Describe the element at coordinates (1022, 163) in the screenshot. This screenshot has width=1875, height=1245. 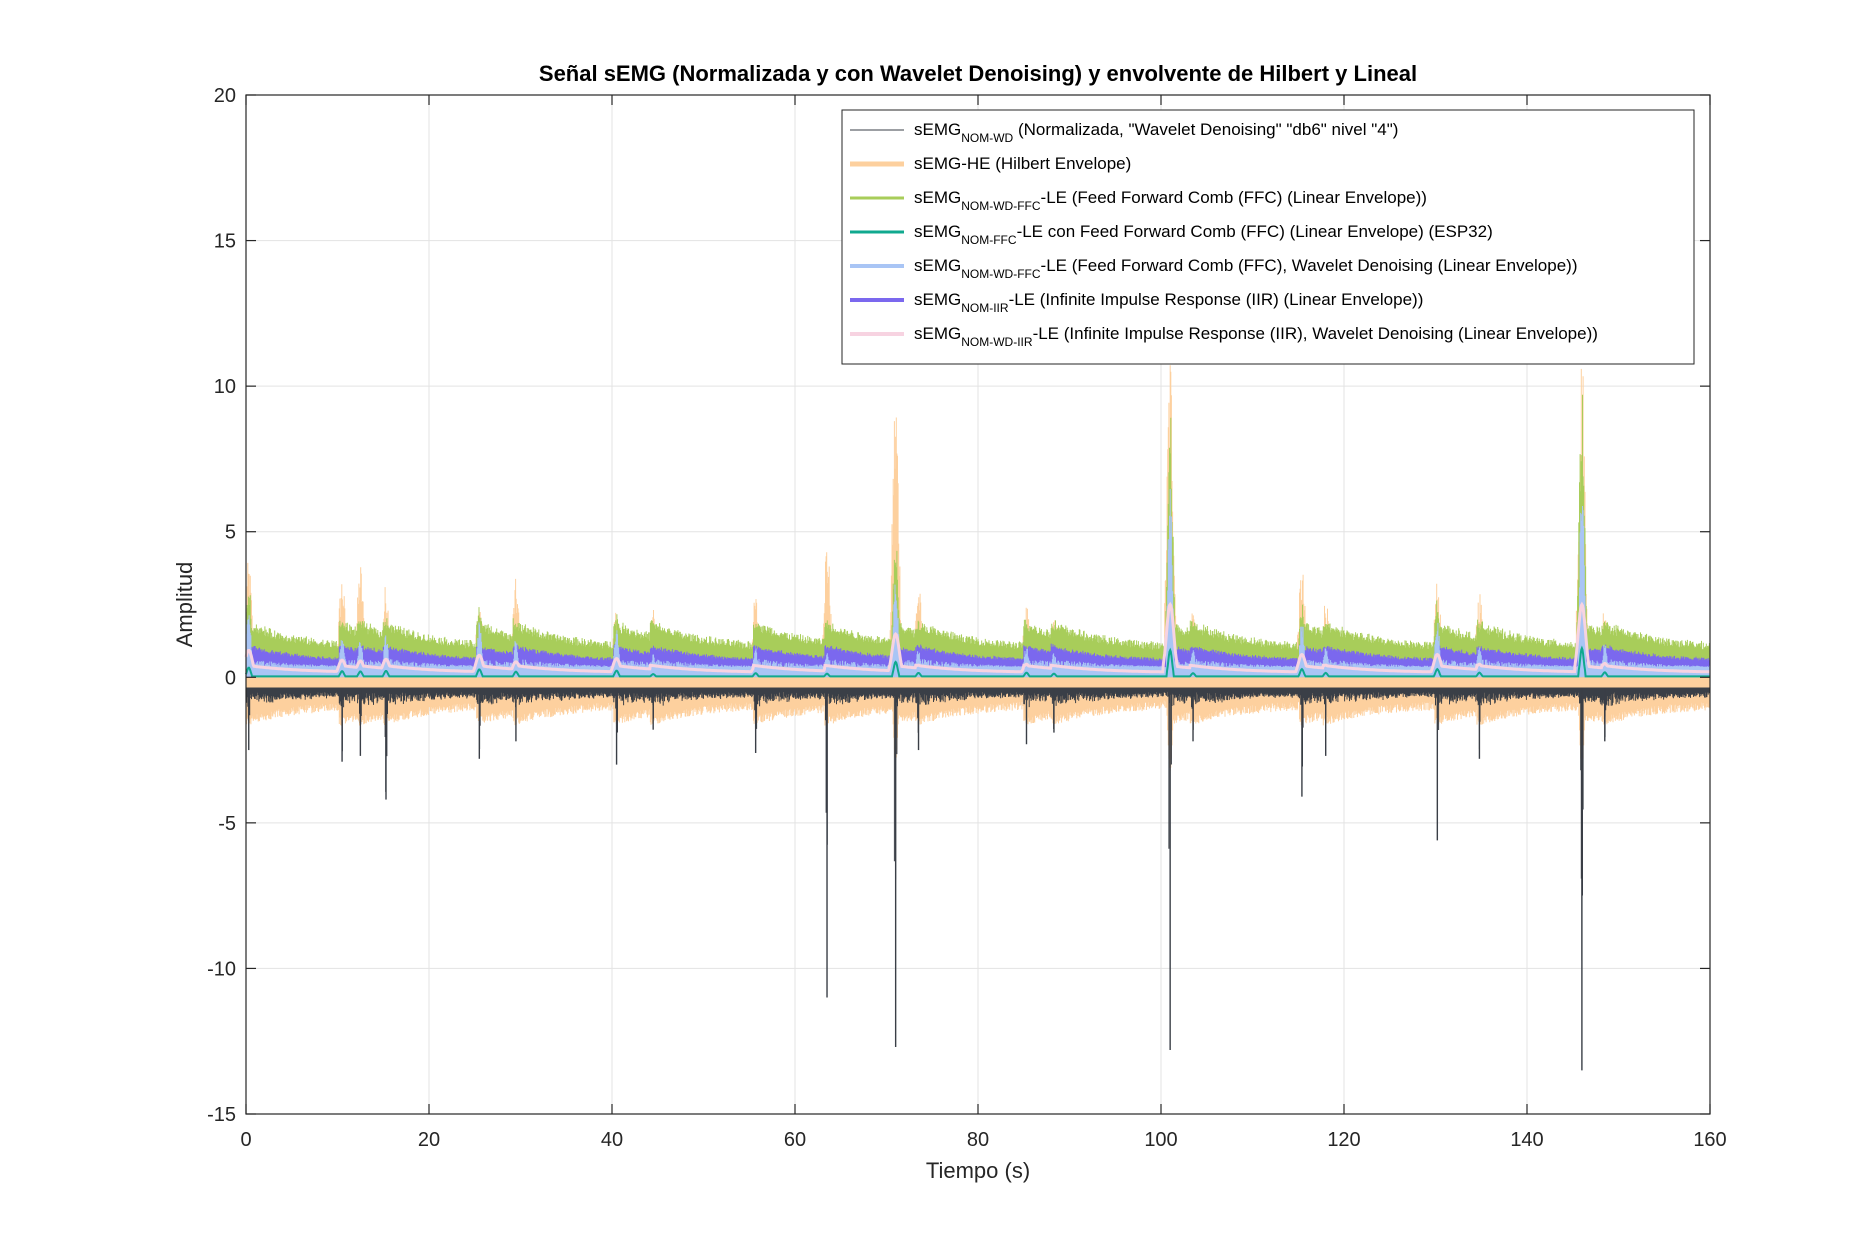
I see `legend-entry: sEMG-HE (Hilbert Envelope)` at that location.